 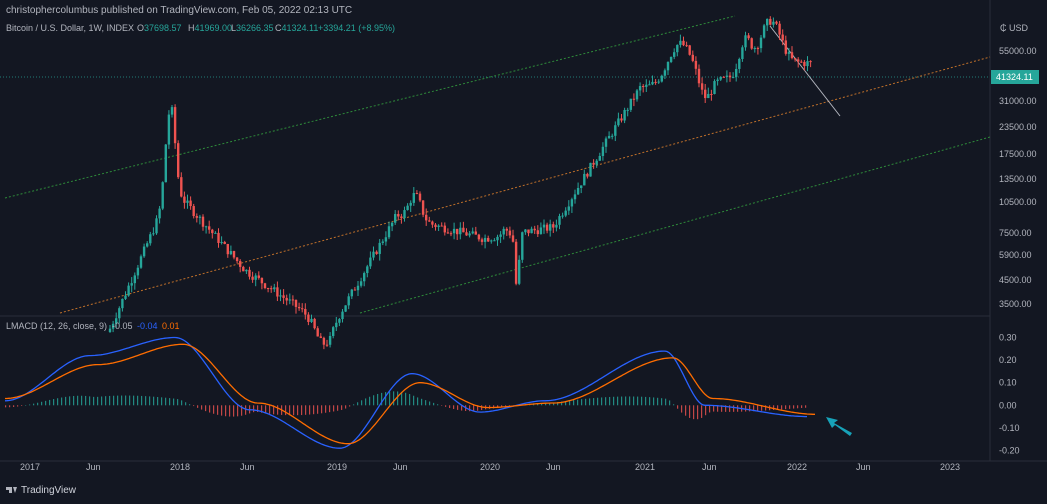 I want to click on last-price-badge, so click(x=1015, y=77).